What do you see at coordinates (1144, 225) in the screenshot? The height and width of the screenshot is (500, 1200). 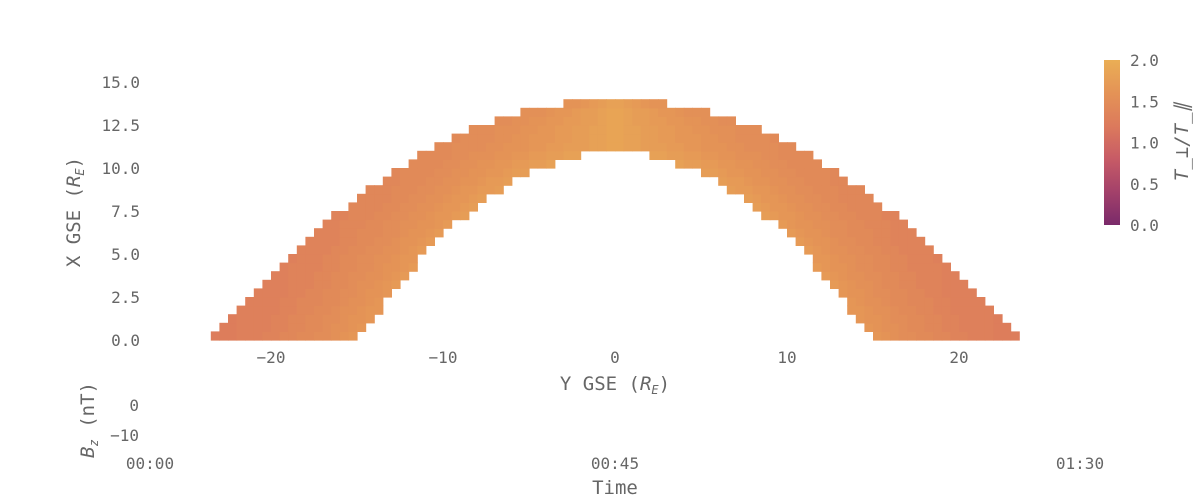 I see `colorbar-tick-0.0: 0.0` at bounding box center [1144, 225].